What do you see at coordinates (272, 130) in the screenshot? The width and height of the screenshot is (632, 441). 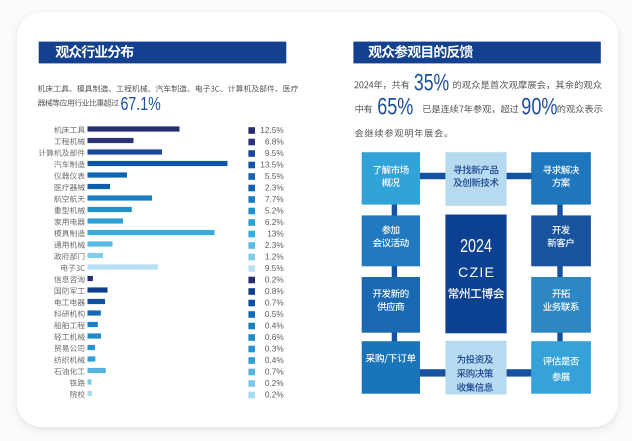 I see `svg-text: 12.5%` at bounding box center [272, 130].